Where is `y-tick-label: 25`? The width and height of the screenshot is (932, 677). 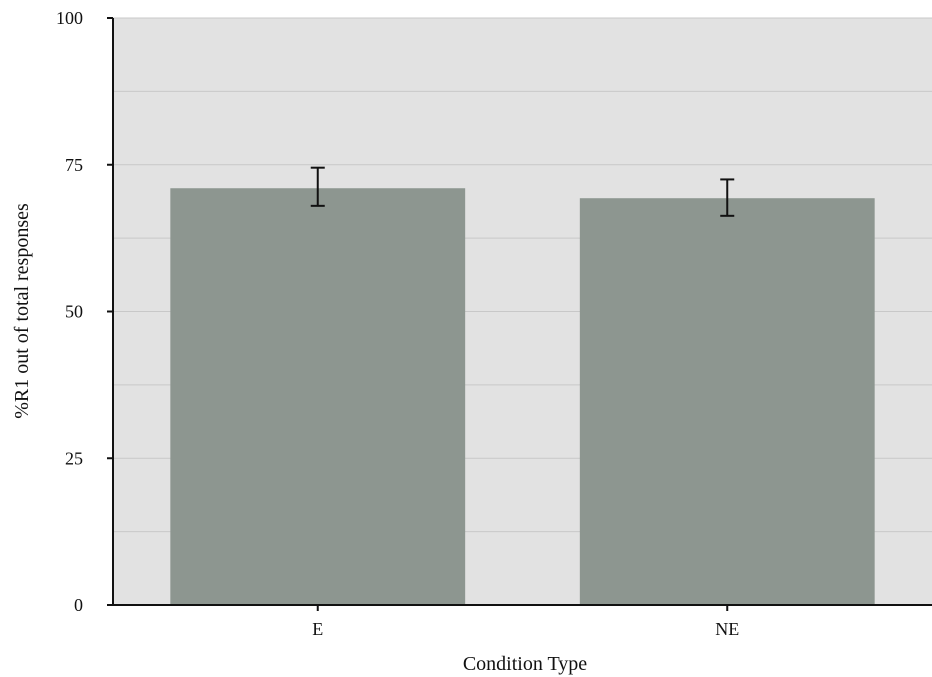 y-tick-label: 25 is located at coordinates (74, 458).